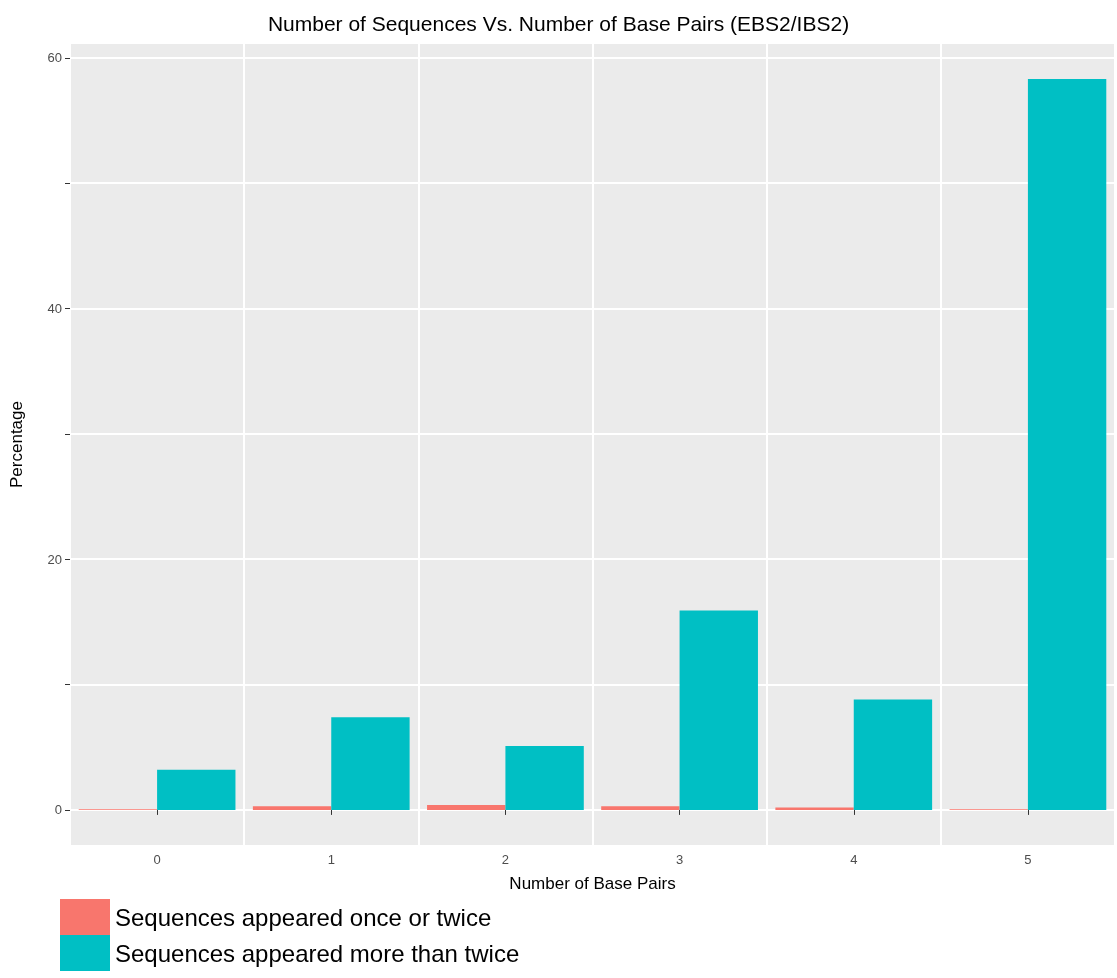  Describe the element at coordinates (317, 953) in the screenshot. I see `legend-label: Sequences appeared more than twice` at that location.